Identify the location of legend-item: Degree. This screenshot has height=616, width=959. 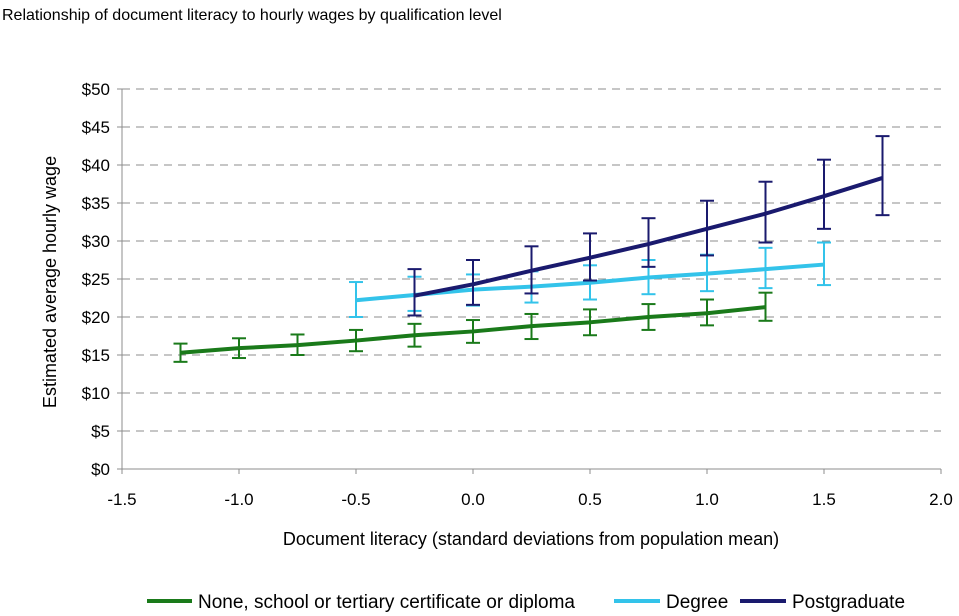
(671, 602).